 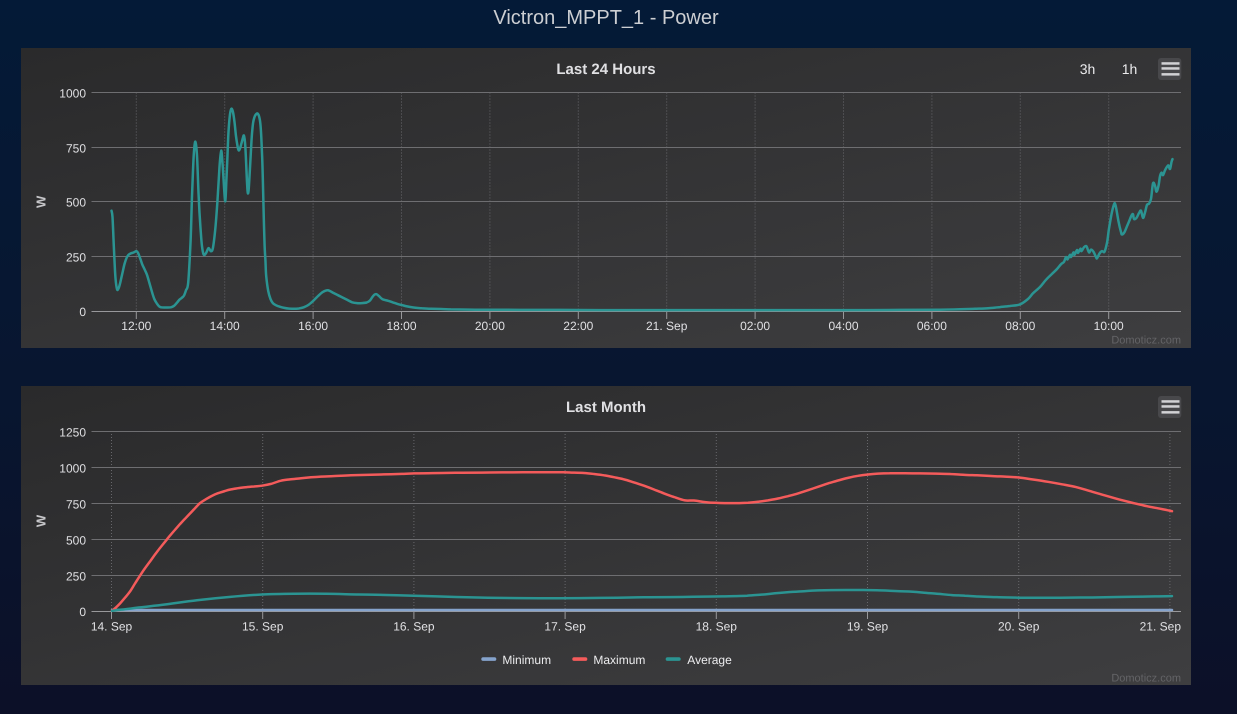 What do you see at coordinates (1130, 69) in the screenshot?
I see `svg-text: 1h` at bounding box center [1130, 69].